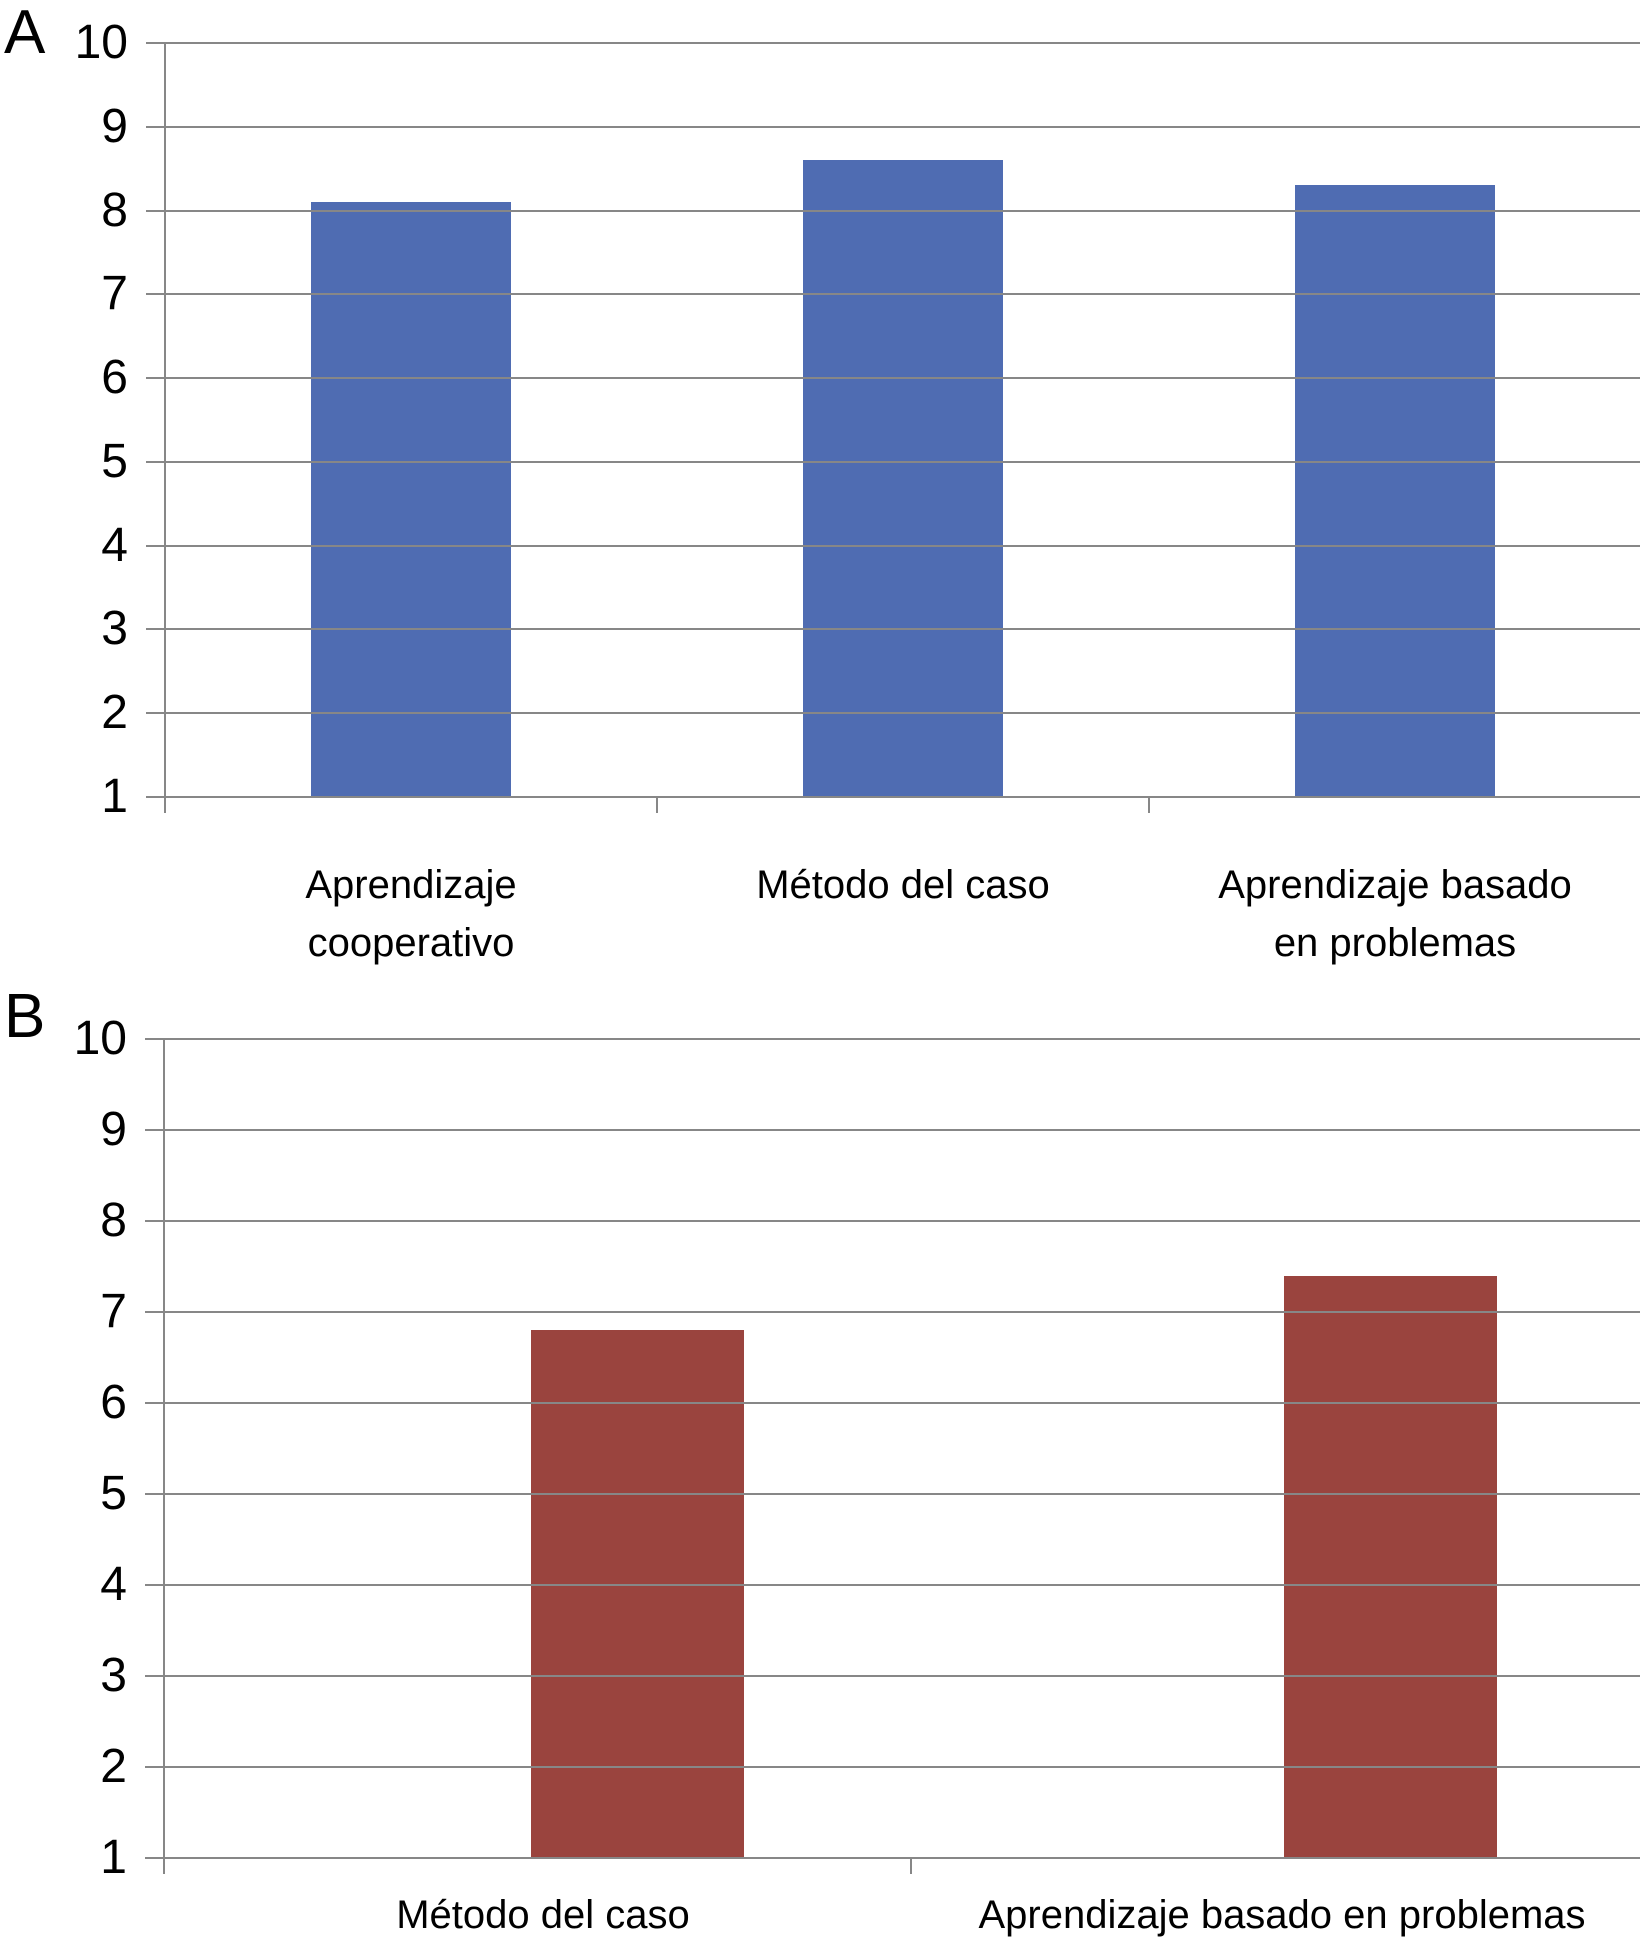  I want to click on panel-a-label: A, so click(25, 33).